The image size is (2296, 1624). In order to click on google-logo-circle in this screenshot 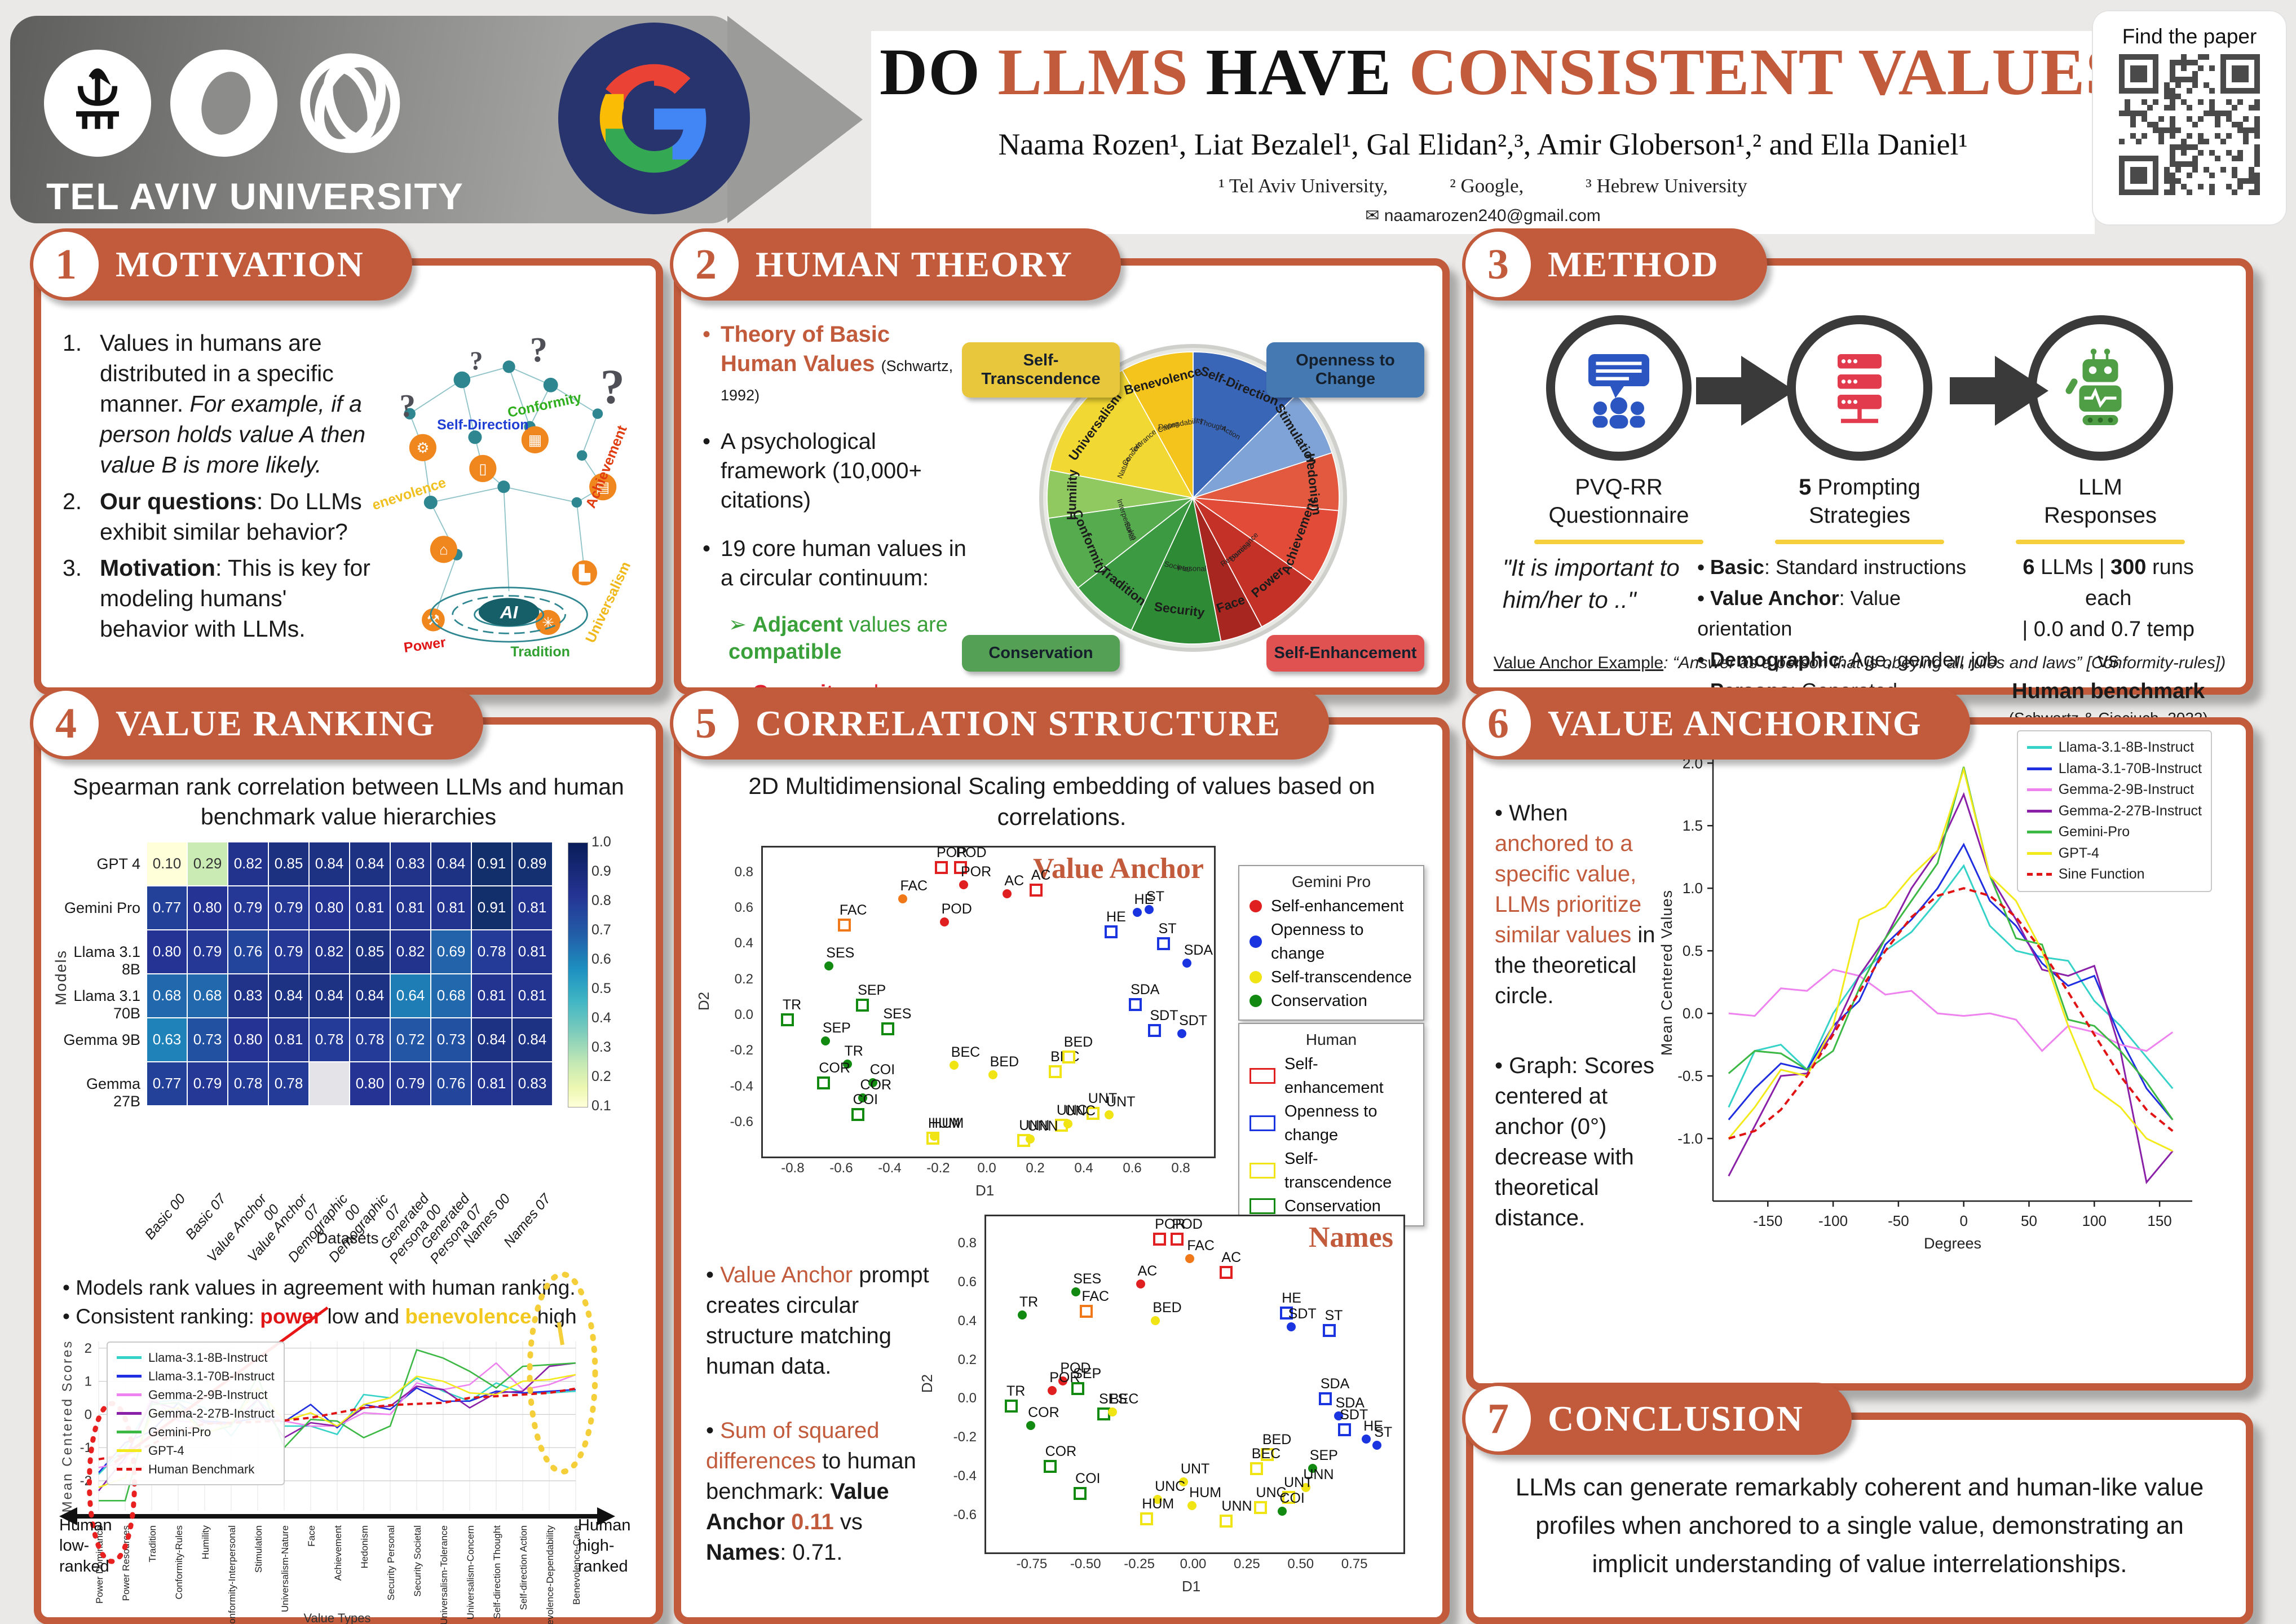, I will do `click(654, 119)`.